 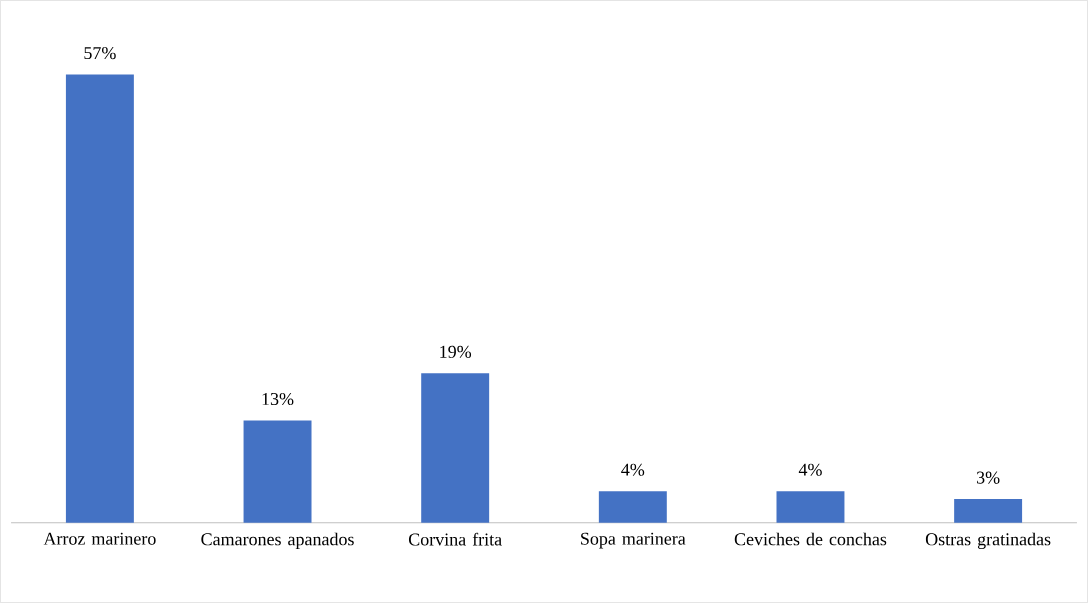 What do you see at coordinates (100, 53) in the screenshot?
I see `data-label: 57%` at bounding box center [100, 53].